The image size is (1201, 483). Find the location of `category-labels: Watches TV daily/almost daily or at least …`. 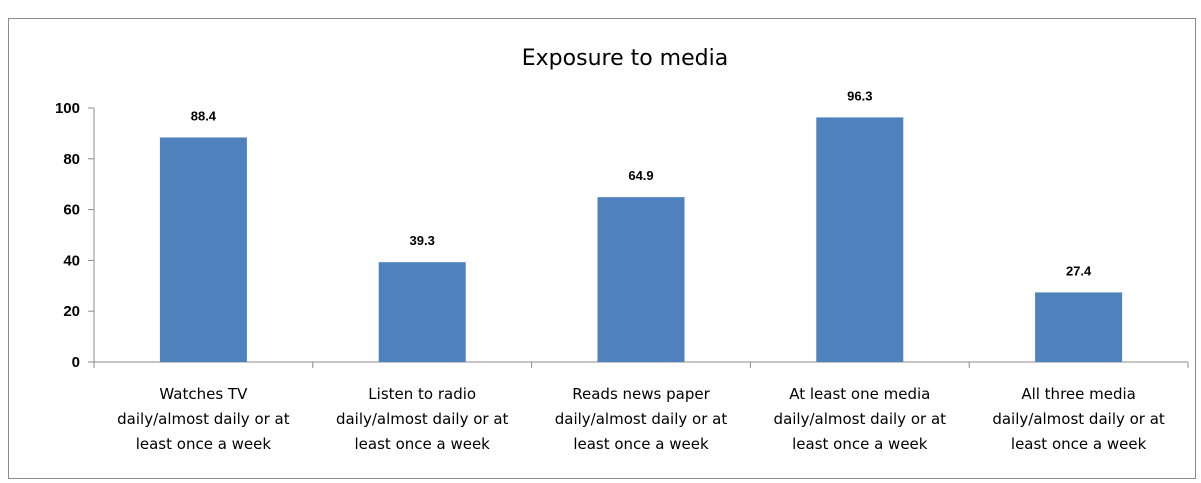

category-labels: Watches TV daily/almost daily or at least … is located at coordinates (641, 419).